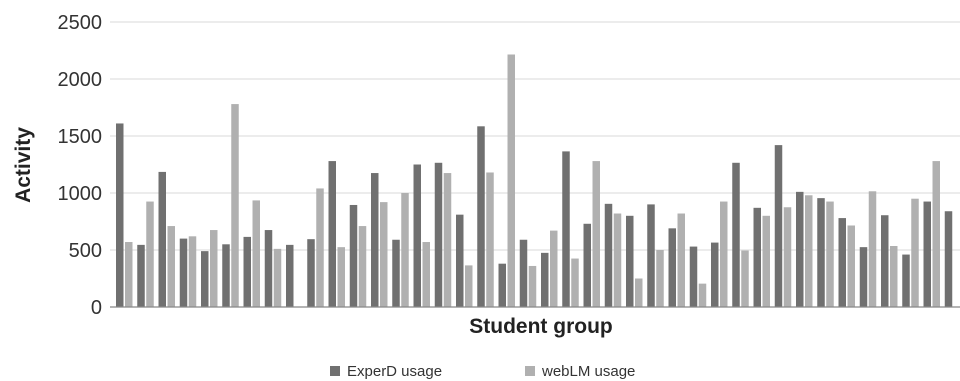 The height and width of the screenshot is (381, 960). What do you see at coordinates (80, 80) in the screenshot?
I see `y-tick-label: 2000` at bounding box center [80, 80].